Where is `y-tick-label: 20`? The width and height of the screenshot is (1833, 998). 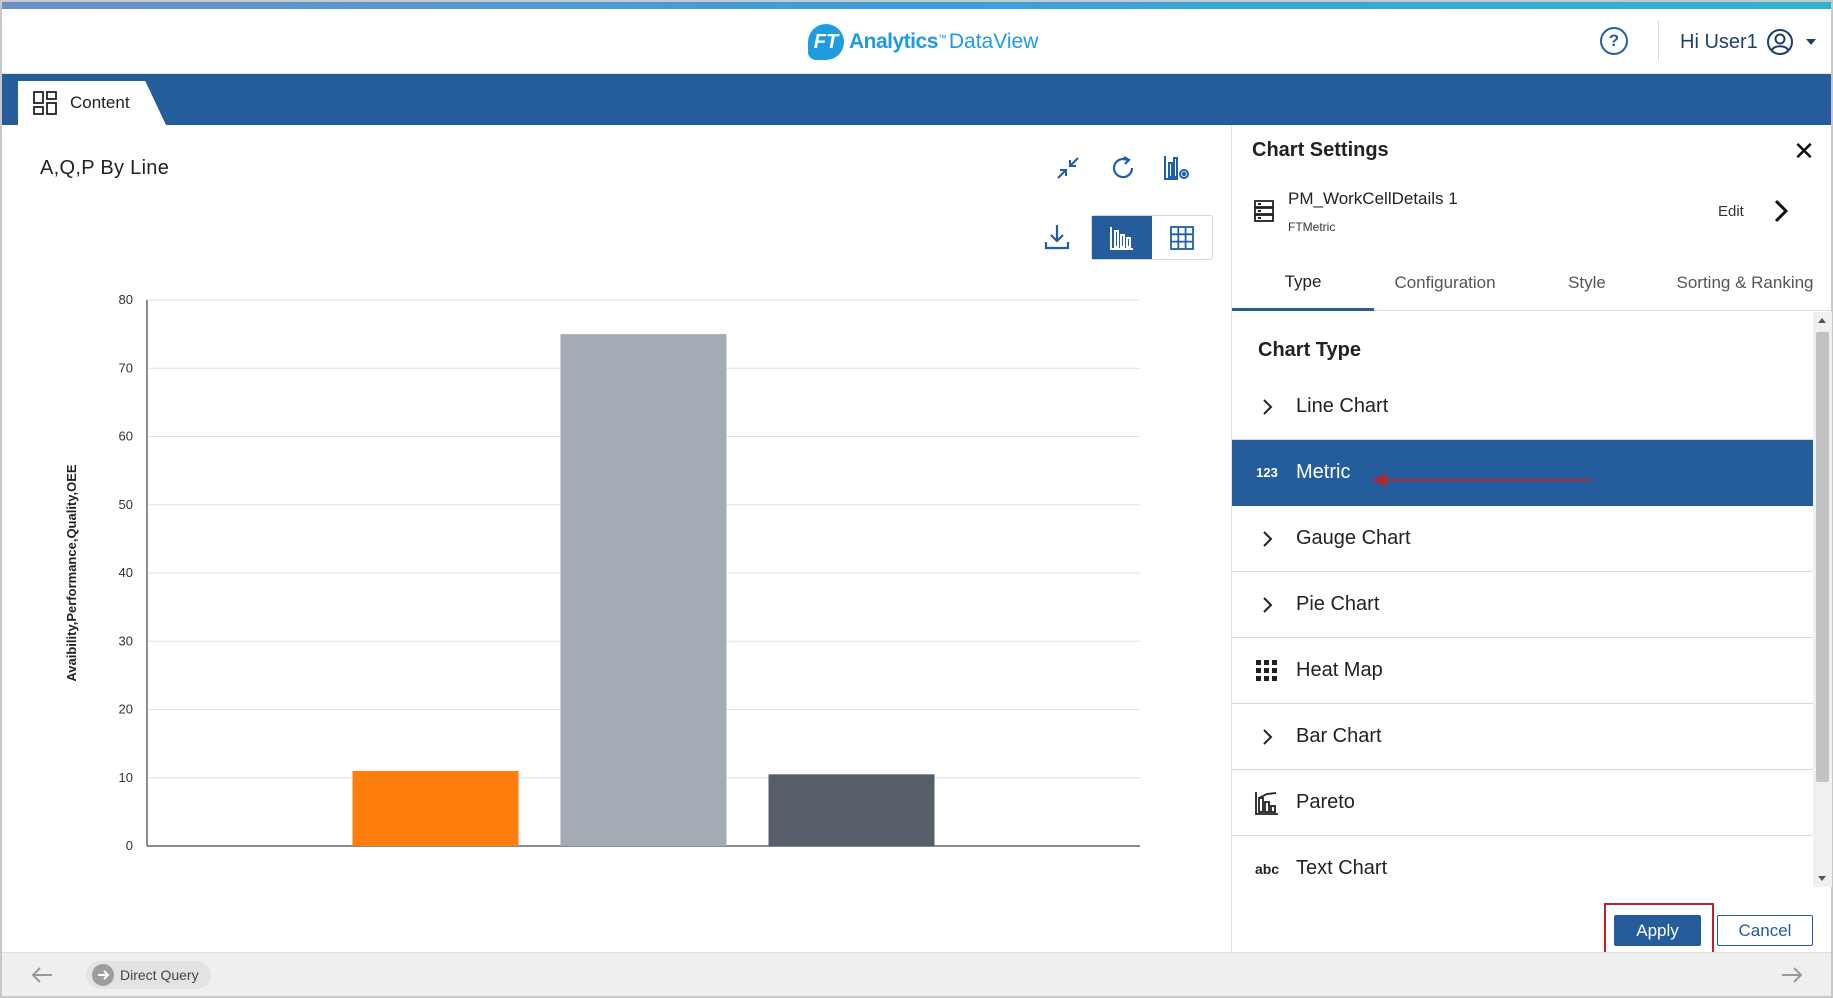 y-tick-label: 20 is located at coordinates (126, 709).